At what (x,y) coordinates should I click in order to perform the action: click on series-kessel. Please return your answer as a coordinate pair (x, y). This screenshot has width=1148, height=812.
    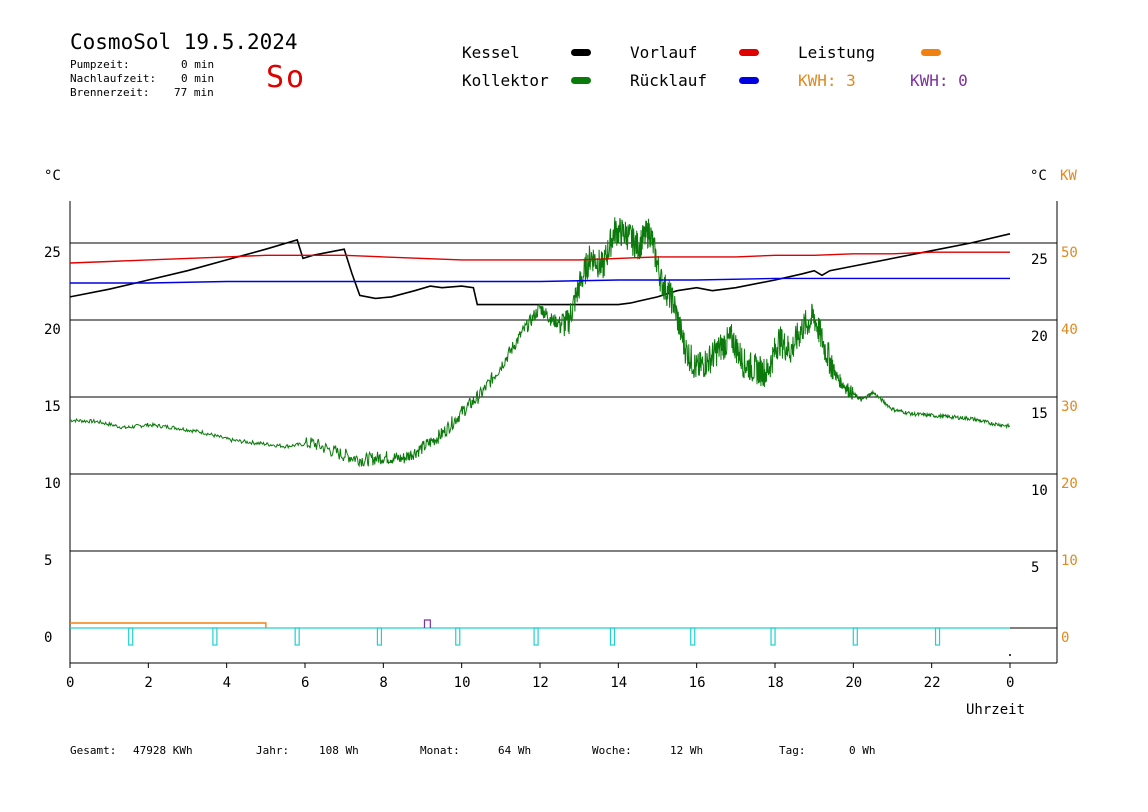
    Looking at the image, I should click on (540, 269).